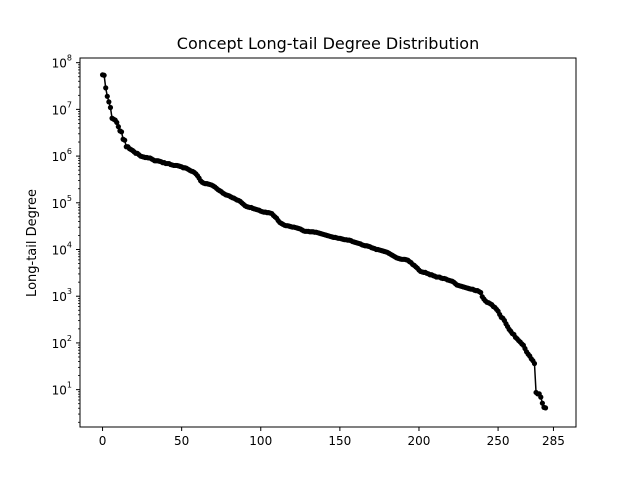 The image size is (640, 484). I want to click on x-axis-ticks: 0 50 100 150 200 250 285, so click(332, 437).